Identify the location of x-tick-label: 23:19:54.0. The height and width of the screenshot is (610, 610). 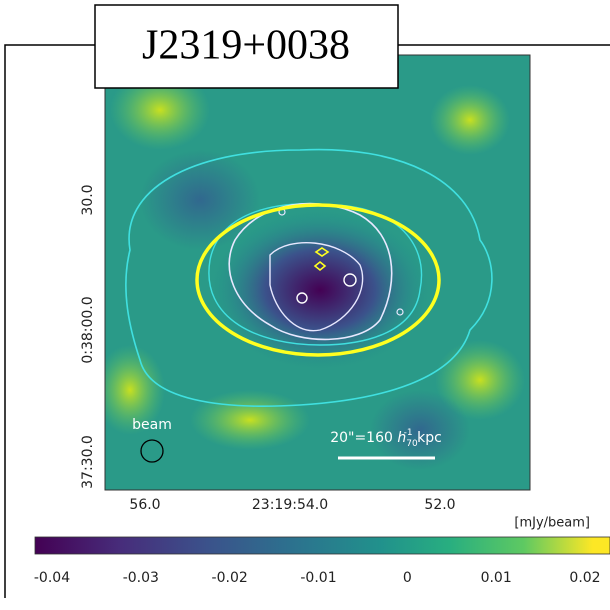
(290, 505).